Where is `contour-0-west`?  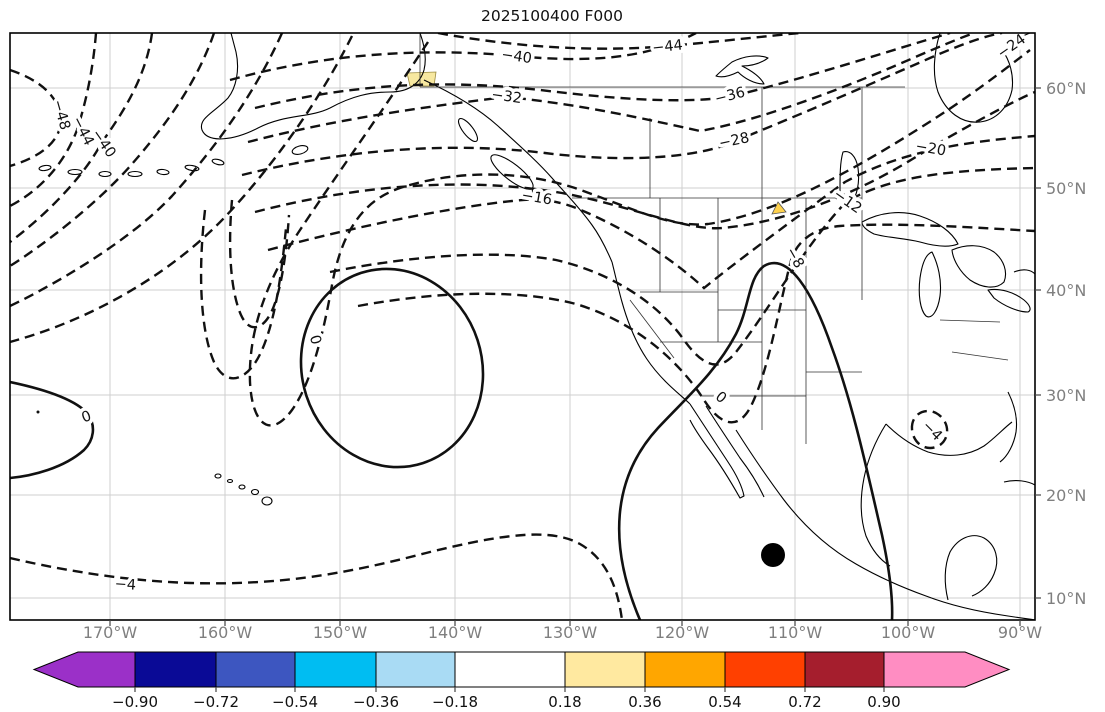
contour-0-west is located at coordinates (52, 430).